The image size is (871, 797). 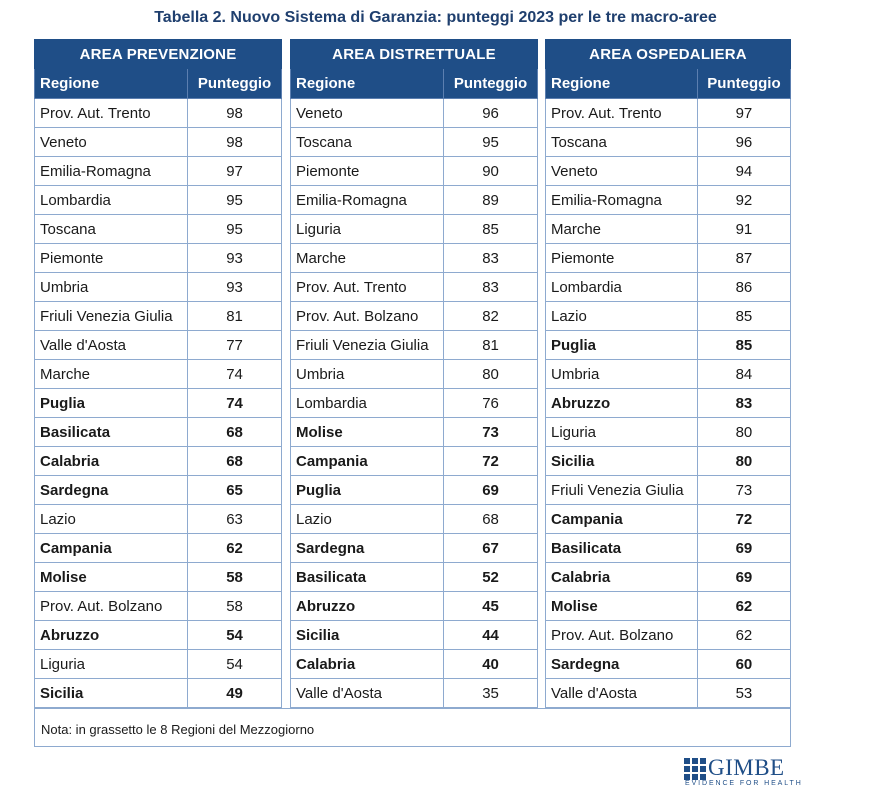 I want to click on table-row: Lombardia 95, so click(x=157, y=200).